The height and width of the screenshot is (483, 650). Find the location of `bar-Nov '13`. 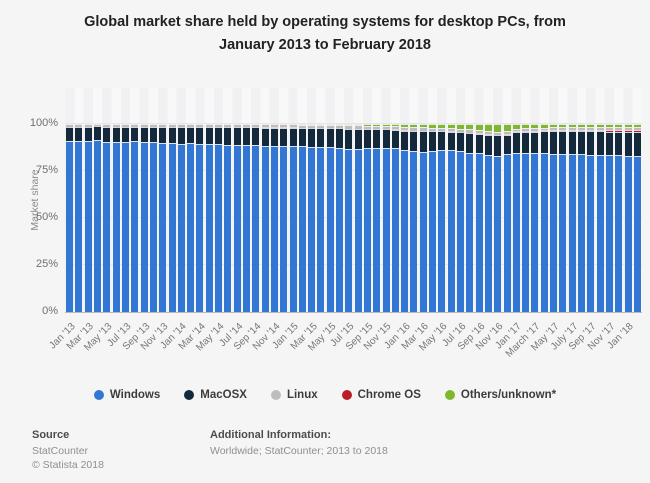

bar-Nov '13 is located at coordinates (163, 217).